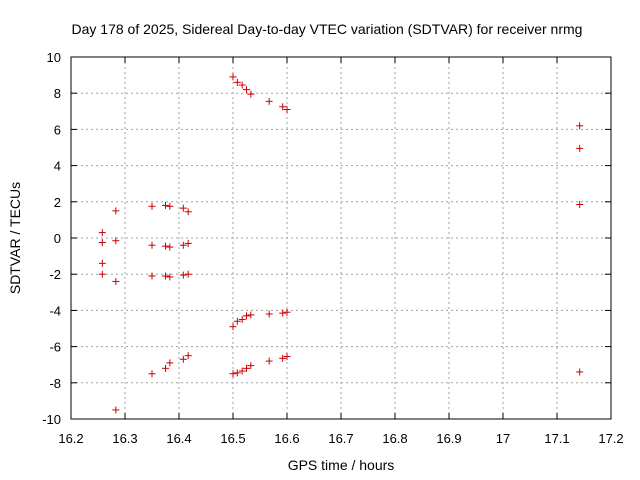 This screenshot has height=480, width=640. Describe the element at coordinates (57, 166) in the screenshot. I see `y-tick-label: 4` at that location.